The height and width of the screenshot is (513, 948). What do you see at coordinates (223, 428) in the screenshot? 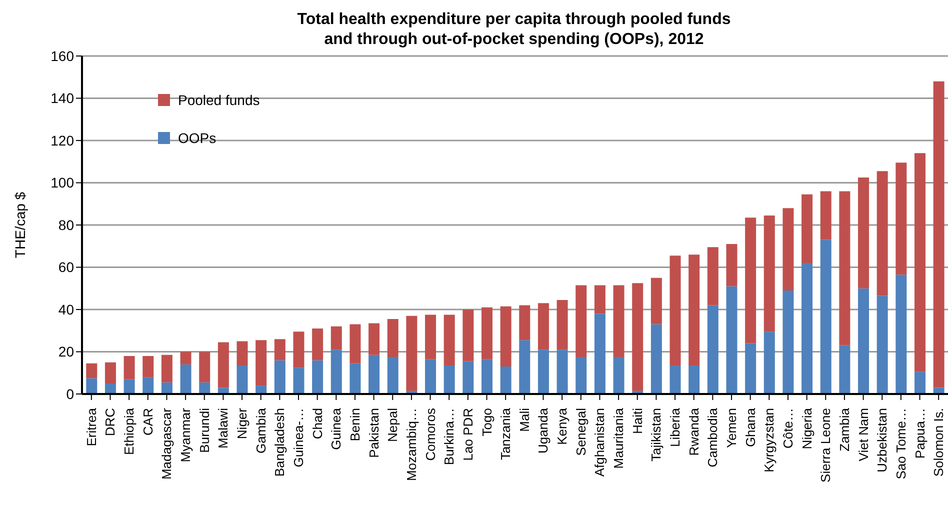
I see `x-tick-label: Malawi` at bounding box center [223, 428].